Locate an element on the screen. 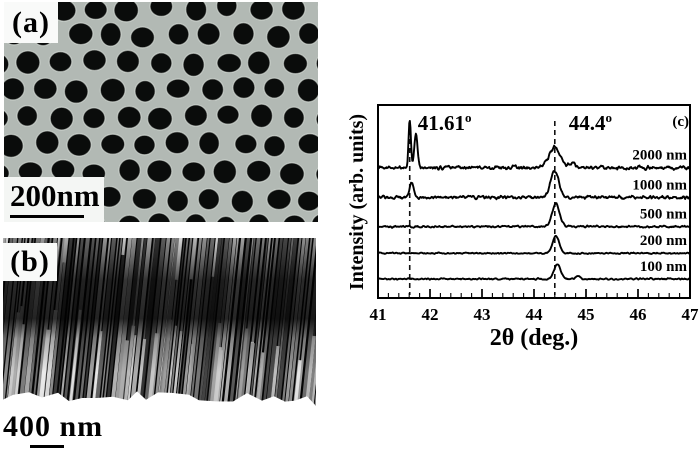 Image resolution: width=700 pixels, height=455 pixels. panel-a-scalebar-text: 200nm is located at coordinates (55, 195).